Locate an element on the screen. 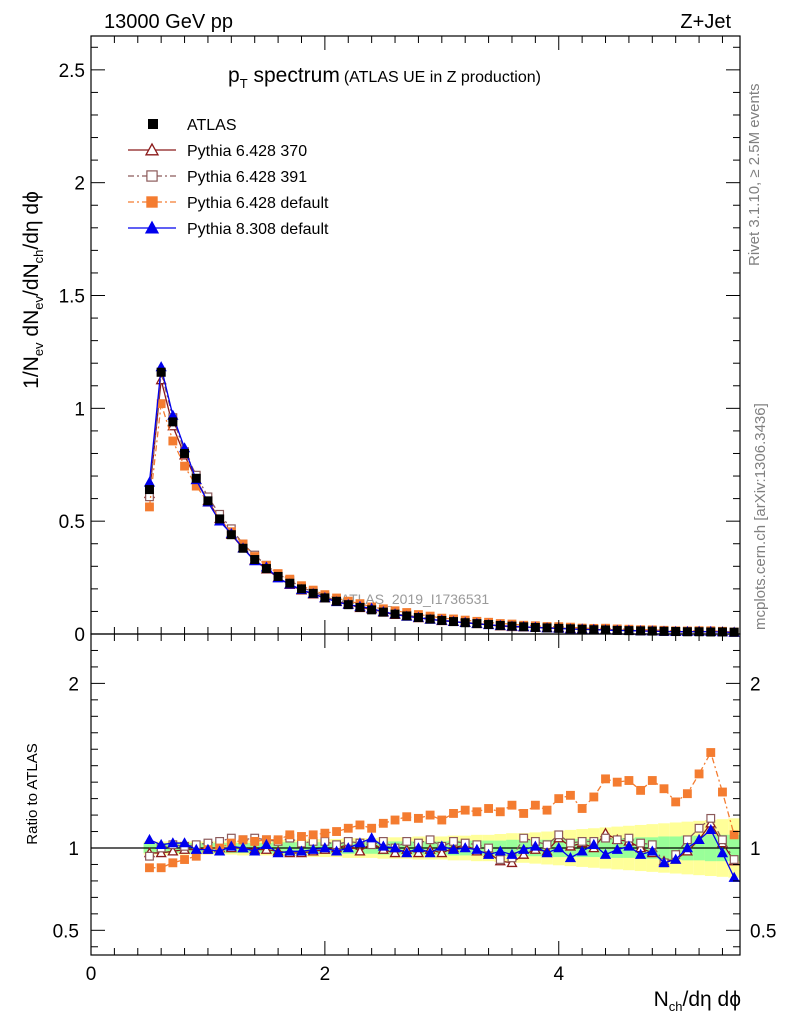 This screenshot has height=1024, width=786. ratio-tick-label-right: 1 is located at coordinates (755, 849).